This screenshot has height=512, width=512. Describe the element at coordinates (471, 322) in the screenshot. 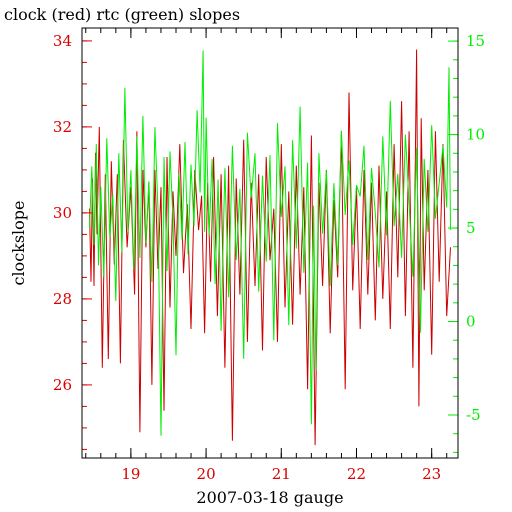

I see `y-tick-label-right: 0` at that location.